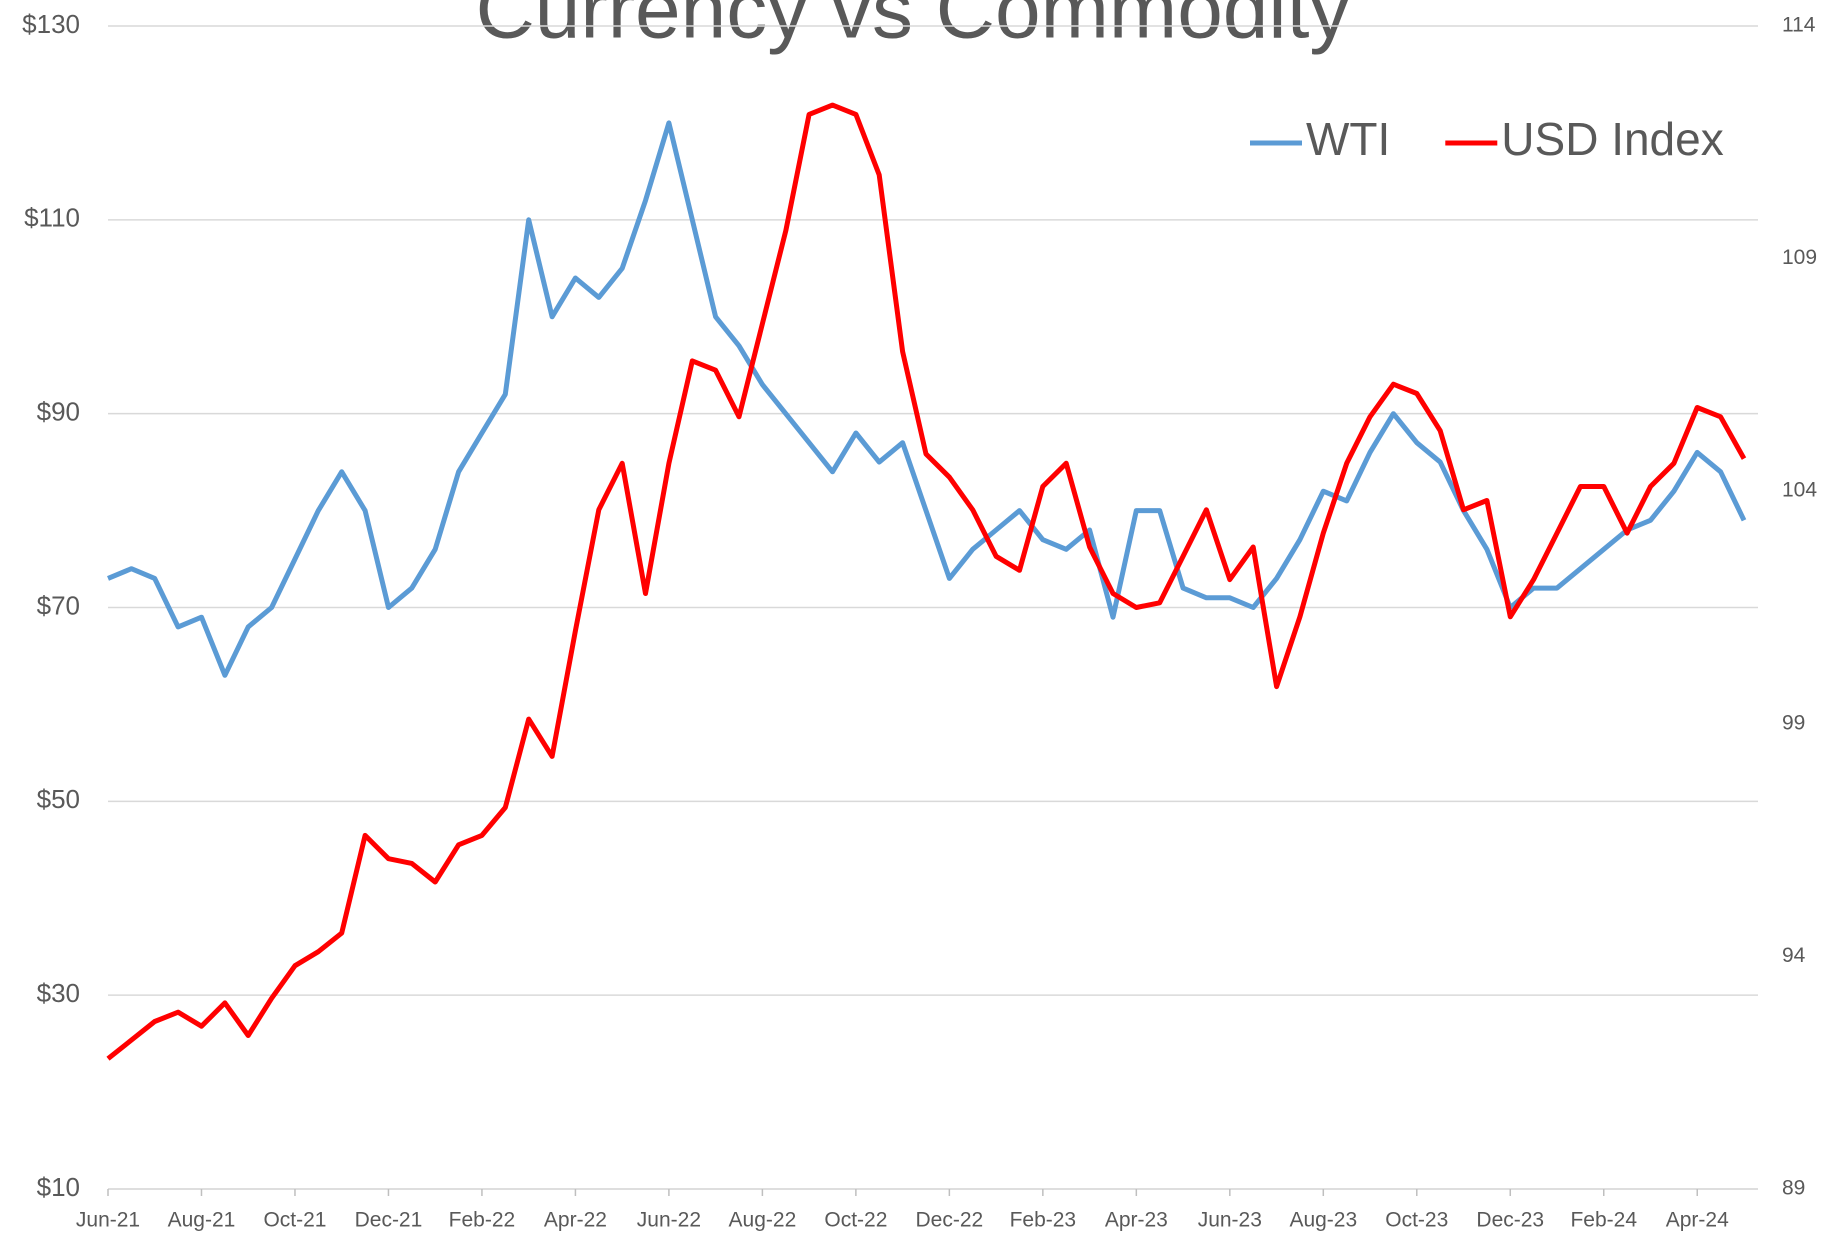 This screenshot has height=1233, width=1823. I want to click on y-tick-label: $130, so click(51, 24).